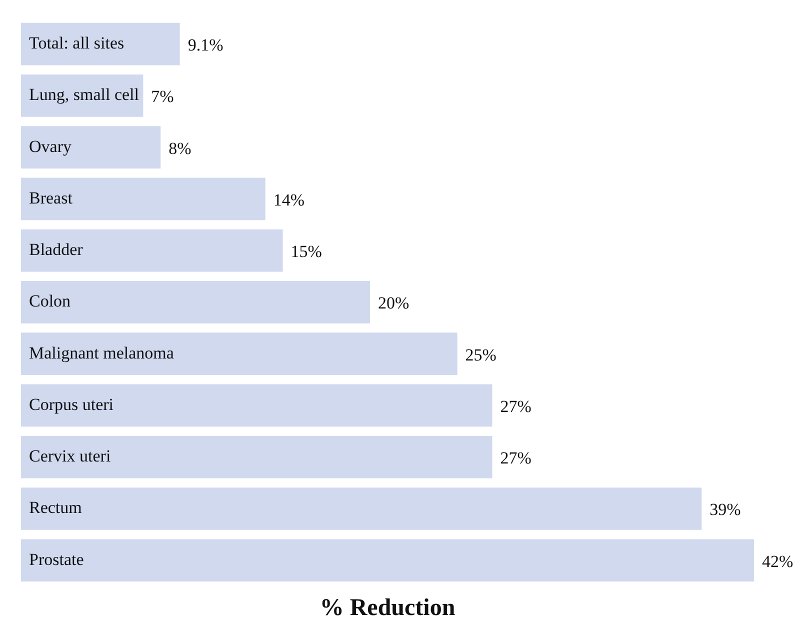  I want to click on y-tick-label: Breast, so click(51, 198).